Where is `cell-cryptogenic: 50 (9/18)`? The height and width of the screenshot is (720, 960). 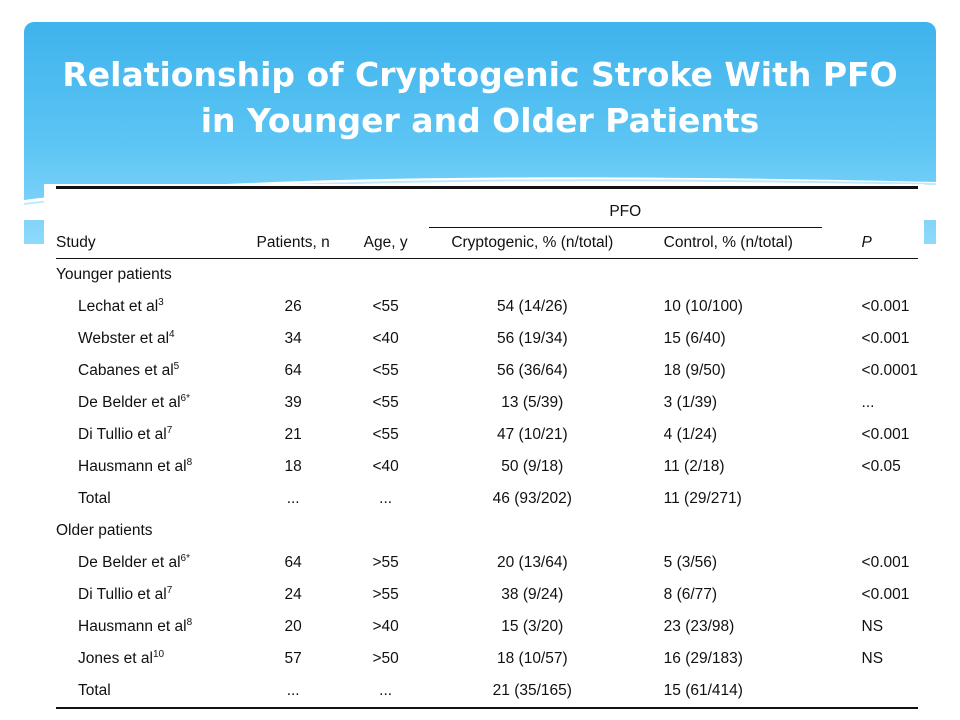 cell-cryptogenic: 50 (9/18) is located at coordinates (532, 466).